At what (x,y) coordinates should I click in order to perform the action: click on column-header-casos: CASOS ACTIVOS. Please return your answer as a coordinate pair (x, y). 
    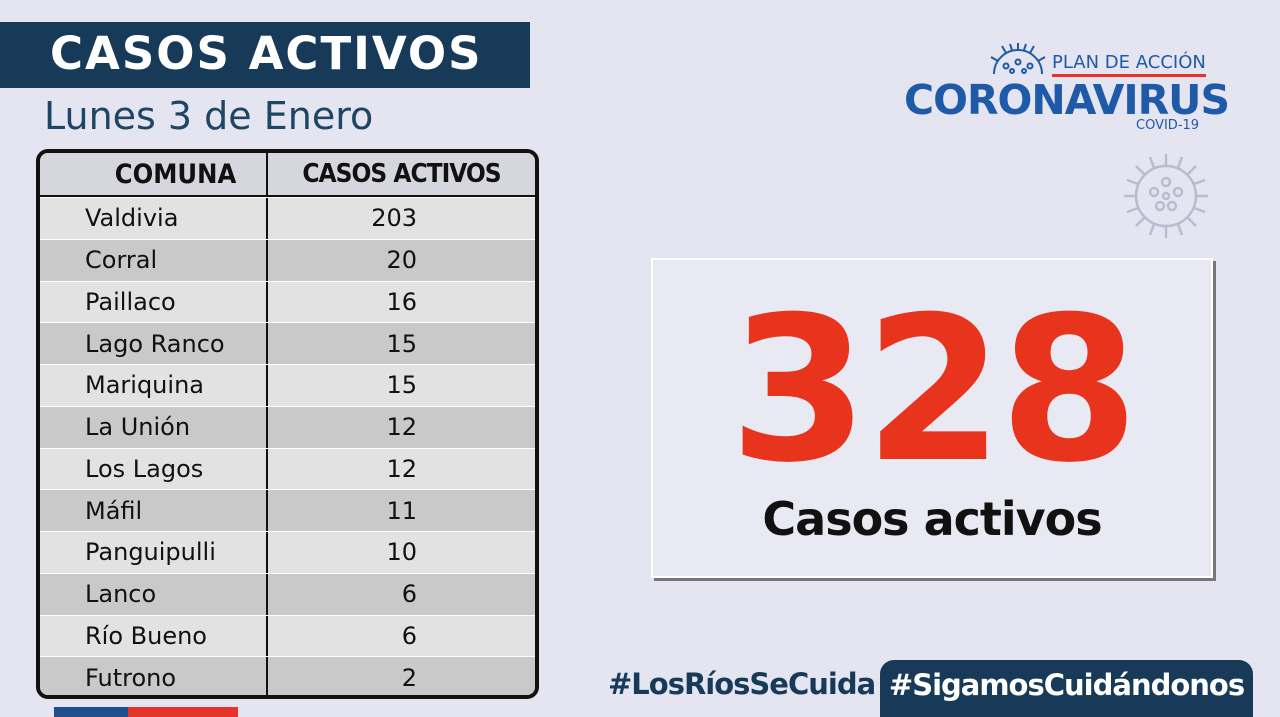
    Looking at the image, I should click on (401, 174).